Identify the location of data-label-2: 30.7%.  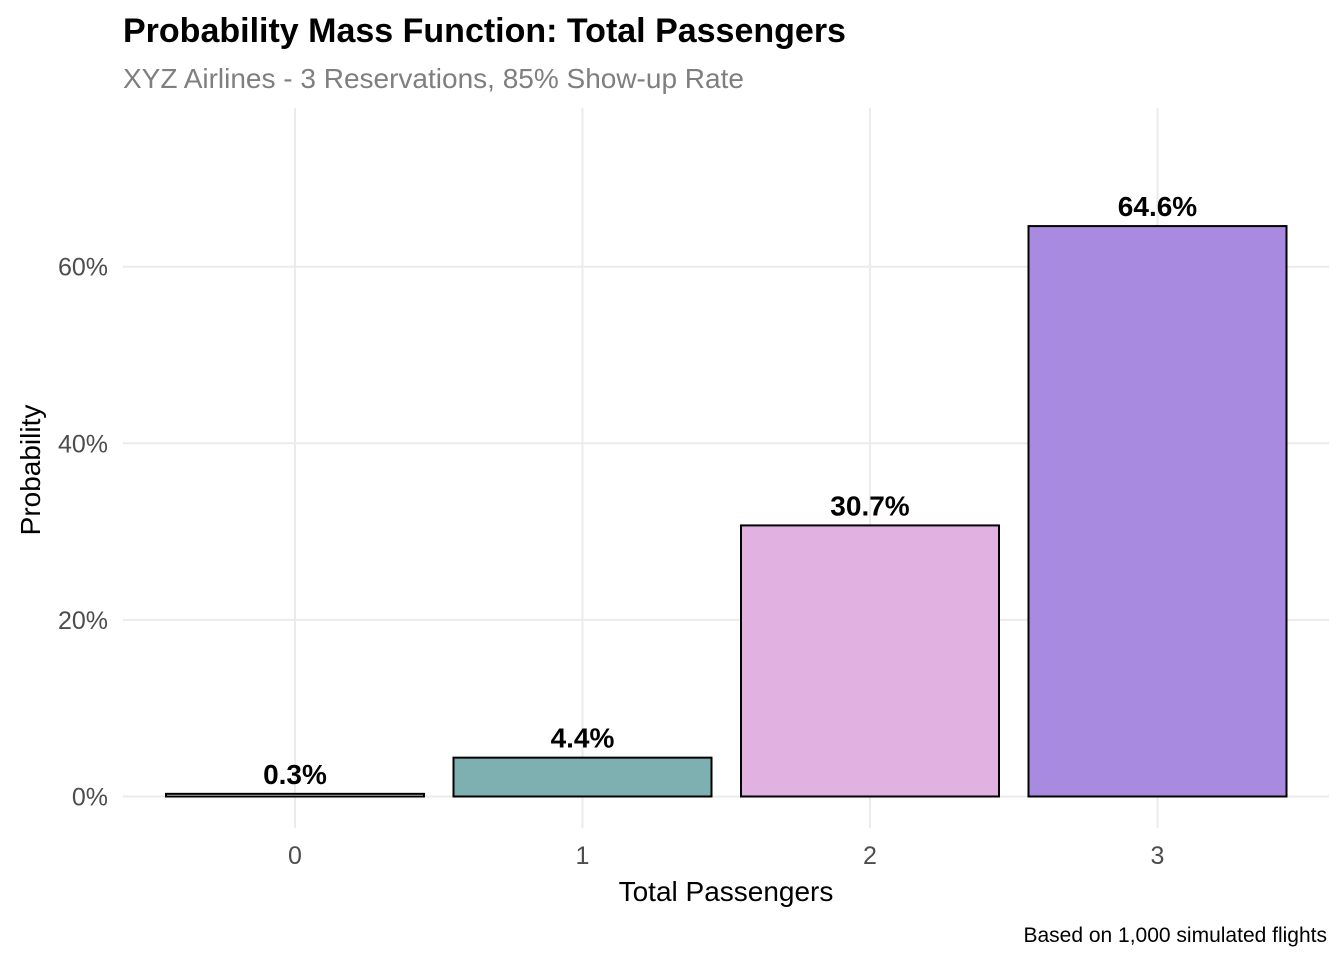
(869, 505).